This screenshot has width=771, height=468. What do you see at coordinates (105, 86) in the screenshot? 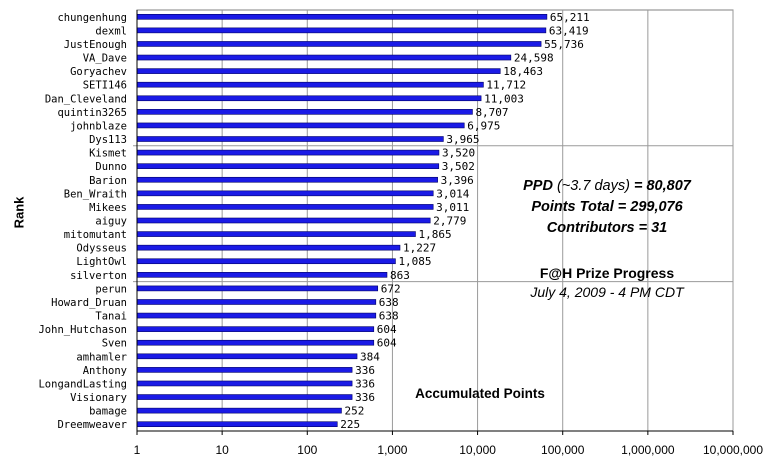
I see `category-label: SETI146` at bounding box center [105, 86].